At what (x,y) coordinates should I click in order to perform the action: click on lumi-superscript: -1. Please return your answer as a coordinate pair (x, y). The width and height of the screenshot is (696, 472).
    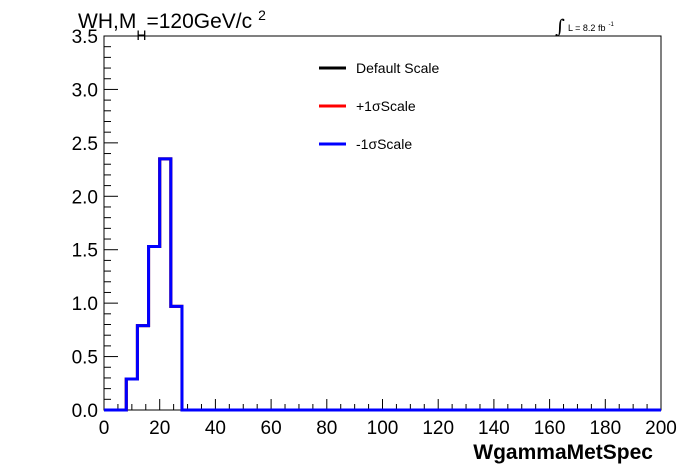
    Looking at the image, I should click on (611, 25).